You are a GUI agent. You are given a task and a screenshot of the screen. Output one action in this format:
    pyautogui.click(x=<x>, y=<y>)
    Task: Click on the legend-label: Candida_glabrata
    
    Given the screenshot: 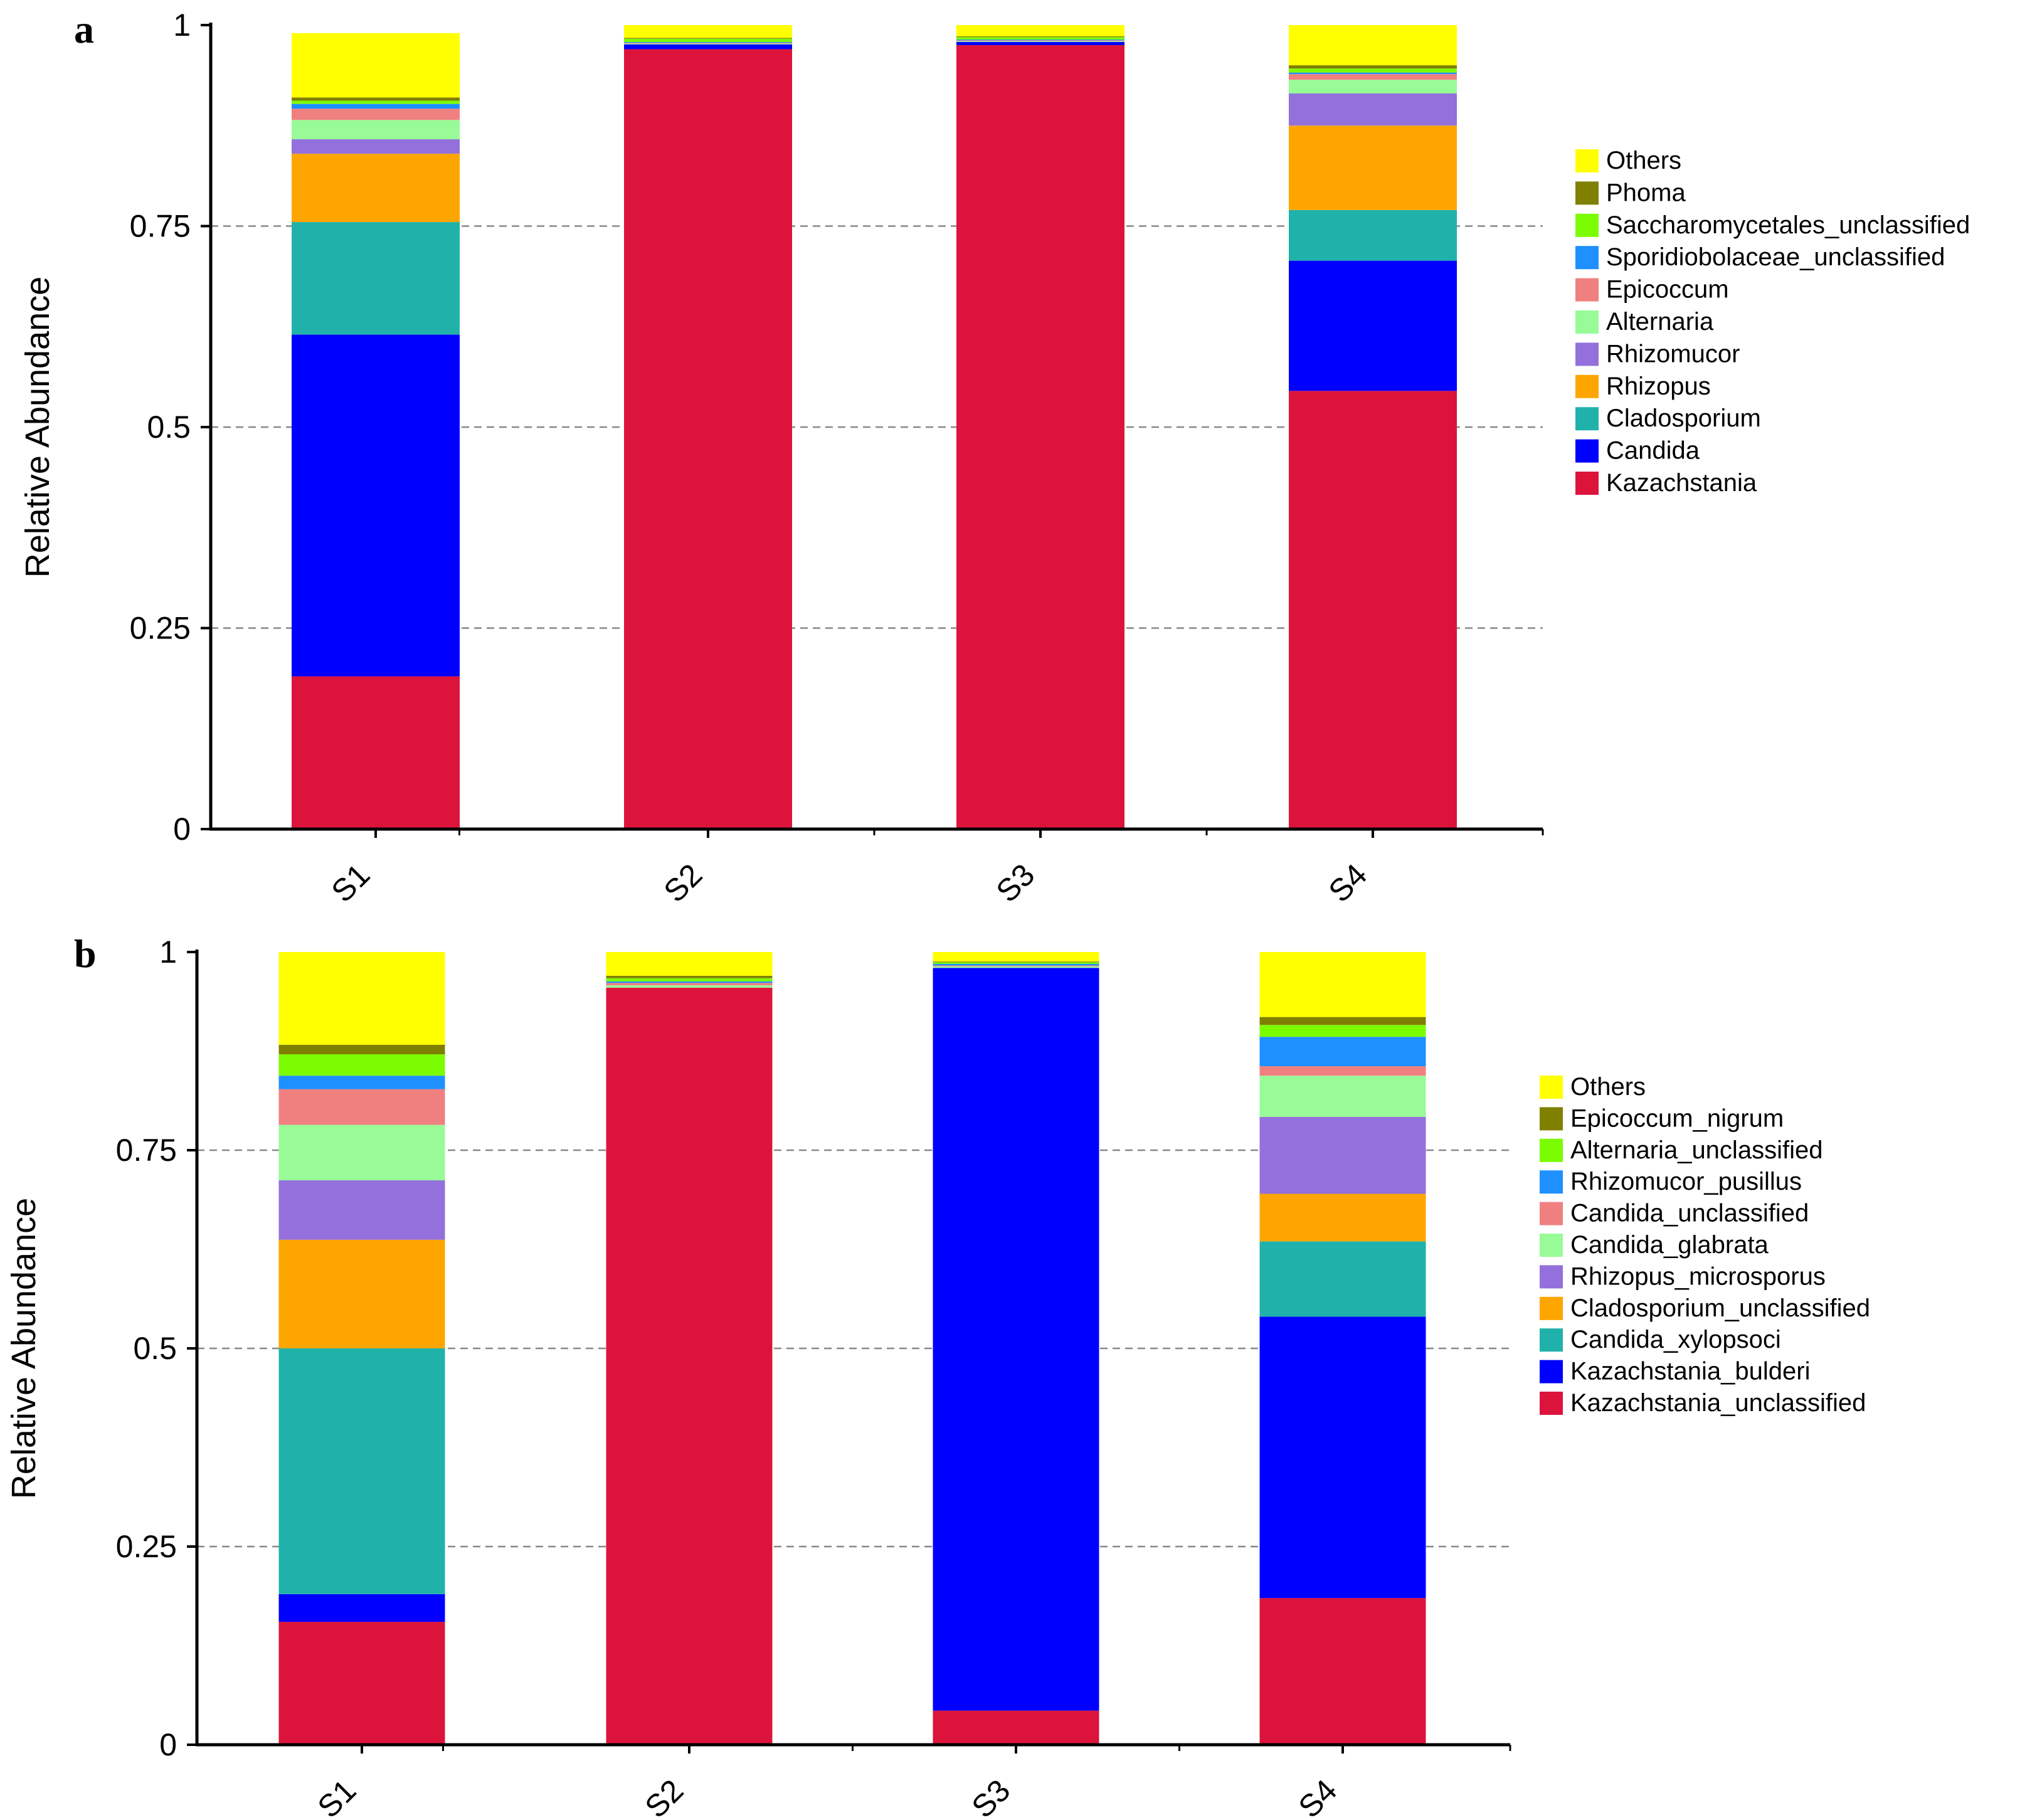 What is the action you would take?
    pyautogui.click(x=1669, y=1245)
    